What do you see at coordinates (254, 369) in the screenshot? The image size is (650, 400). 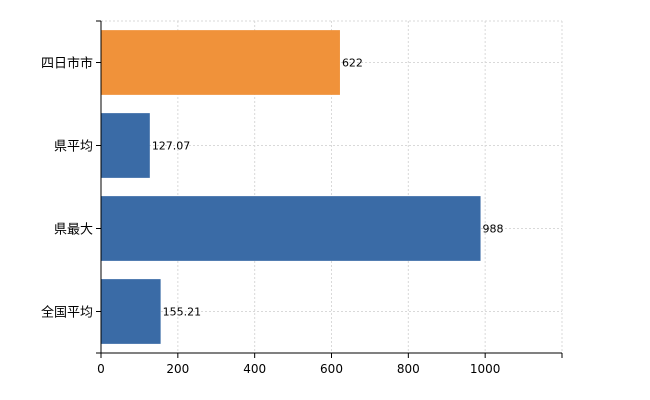 I see `x-tick-label-2: 400` at bounding box center [254, 369].